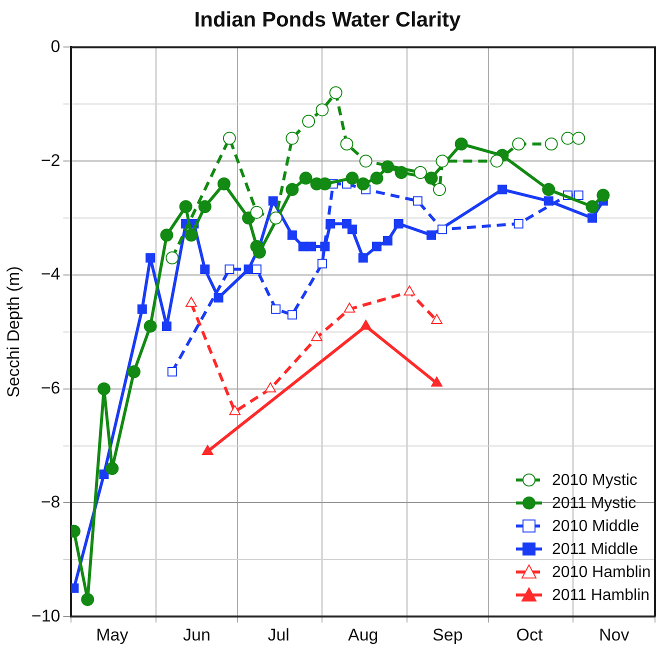  I want to click on legend-label: 2011 Mystic, so click(594, 504).